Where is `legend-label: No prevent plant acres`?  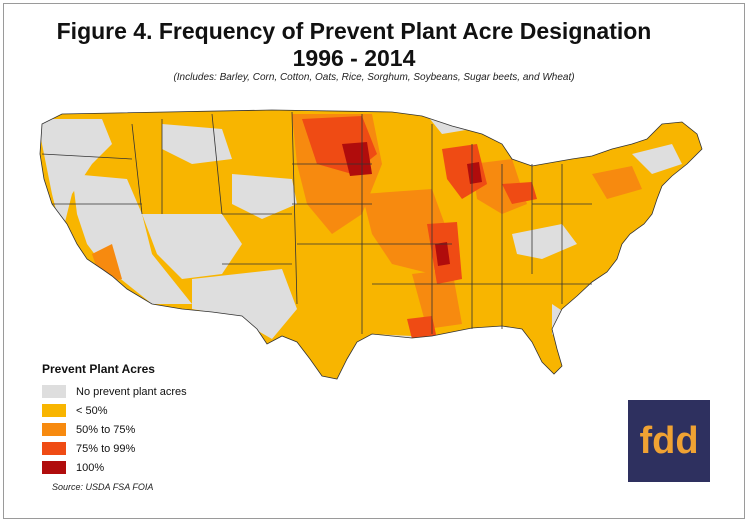
legend-label: No prevent plant acres is located at coordinates (131, 391).